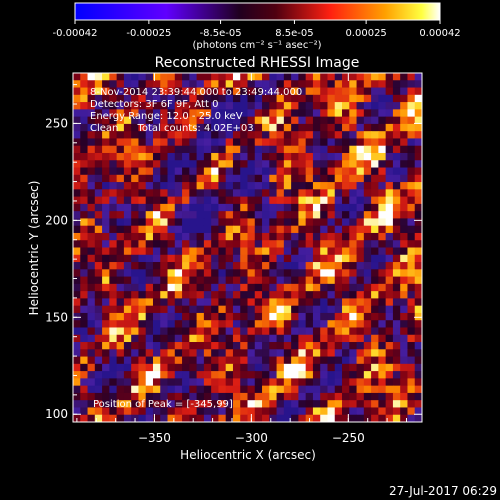 The height and width of the screenshot is (500, 500). What do you see at coordinates (56, 123) in the screenshot?
I see `y-tick-label: 250` at bounding box center [56, 123].